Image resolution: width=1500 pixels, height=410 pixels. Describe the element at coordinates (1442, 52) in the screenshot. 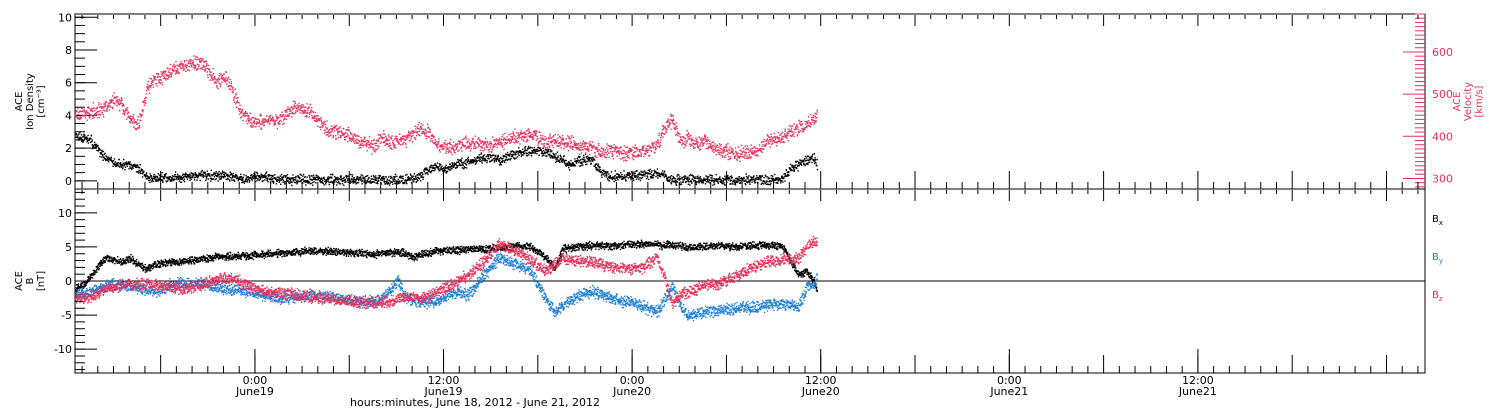

I see `right-tick-label: 600` at that location.